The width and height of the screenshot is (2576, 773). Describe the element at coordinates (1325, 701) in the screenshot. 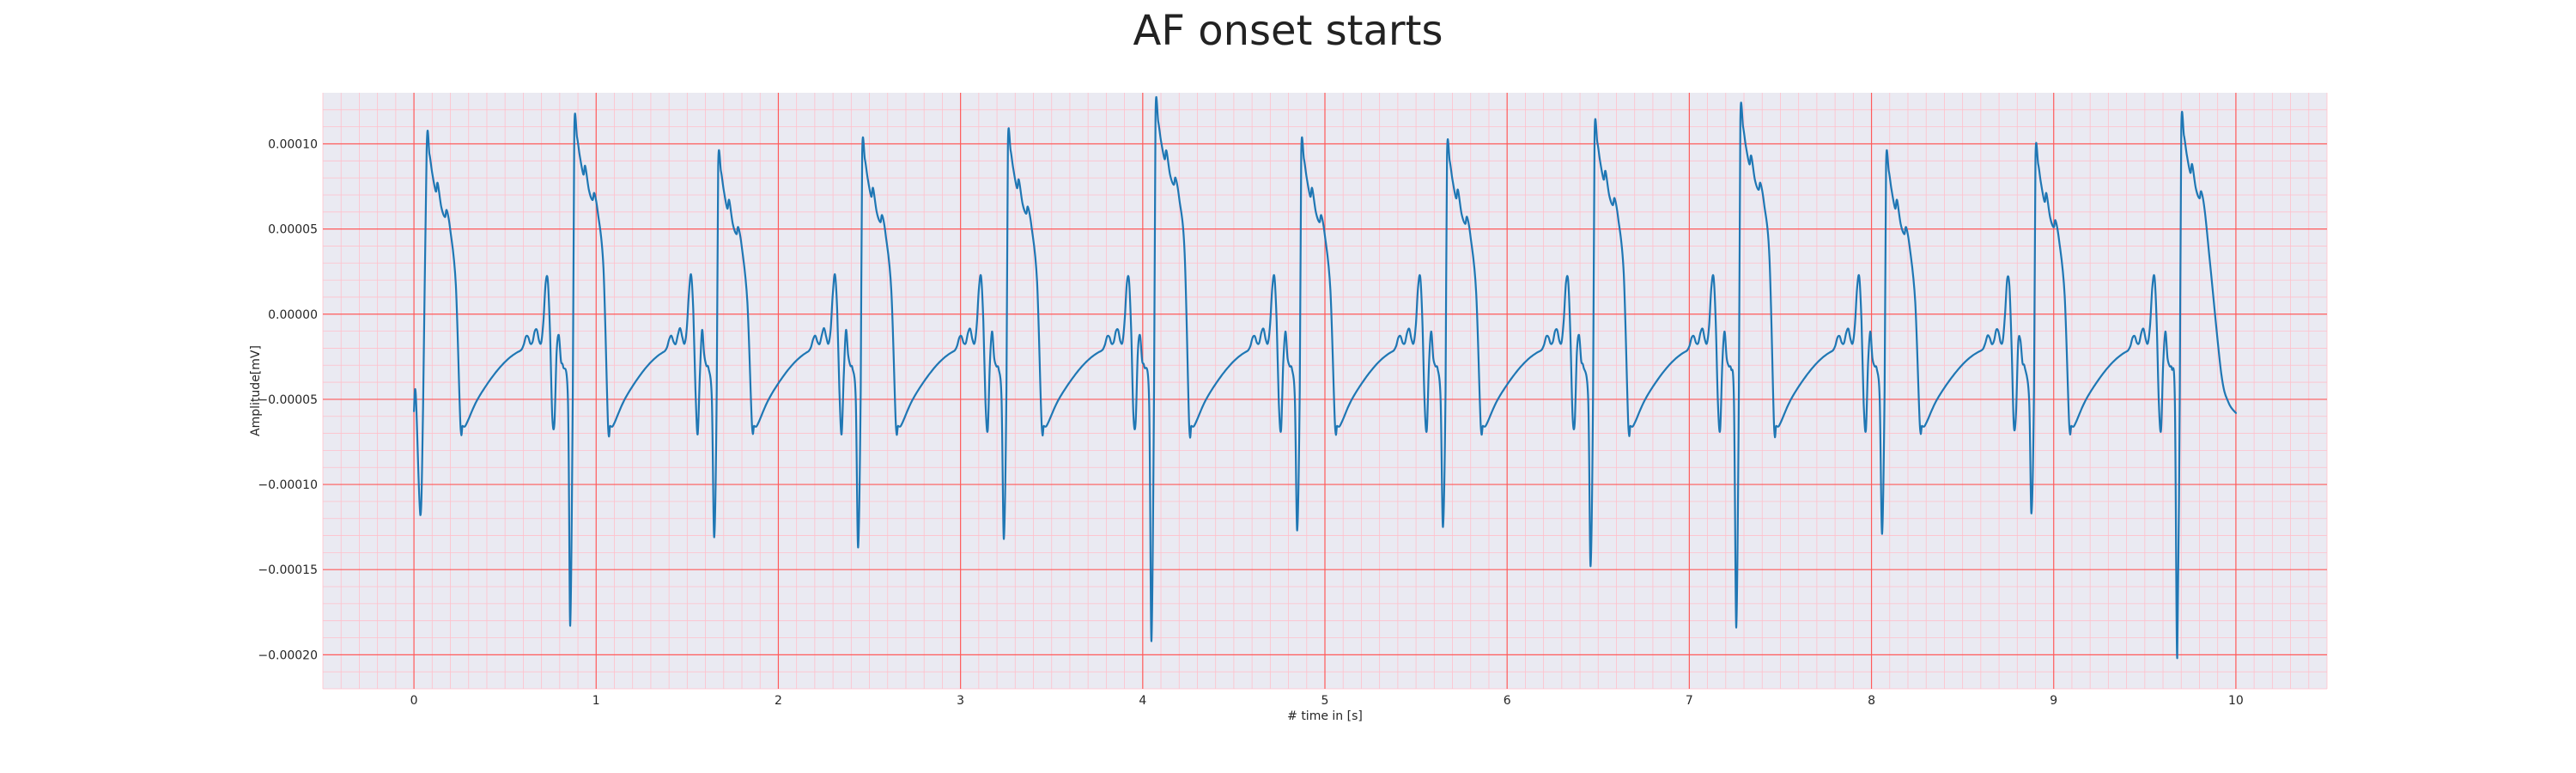

I see `x-tick-label: 5` at that location.